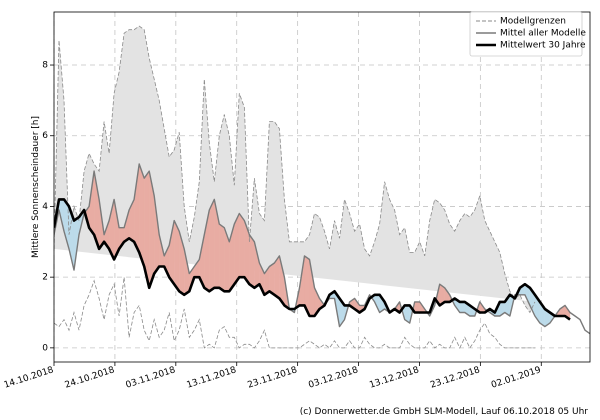 The width and height of the screenshot is (600, 420). What do you see at coordinates (45, 207) in the screenshot?
I see `y-tick-label: 4` at bounding box center [45, 207].